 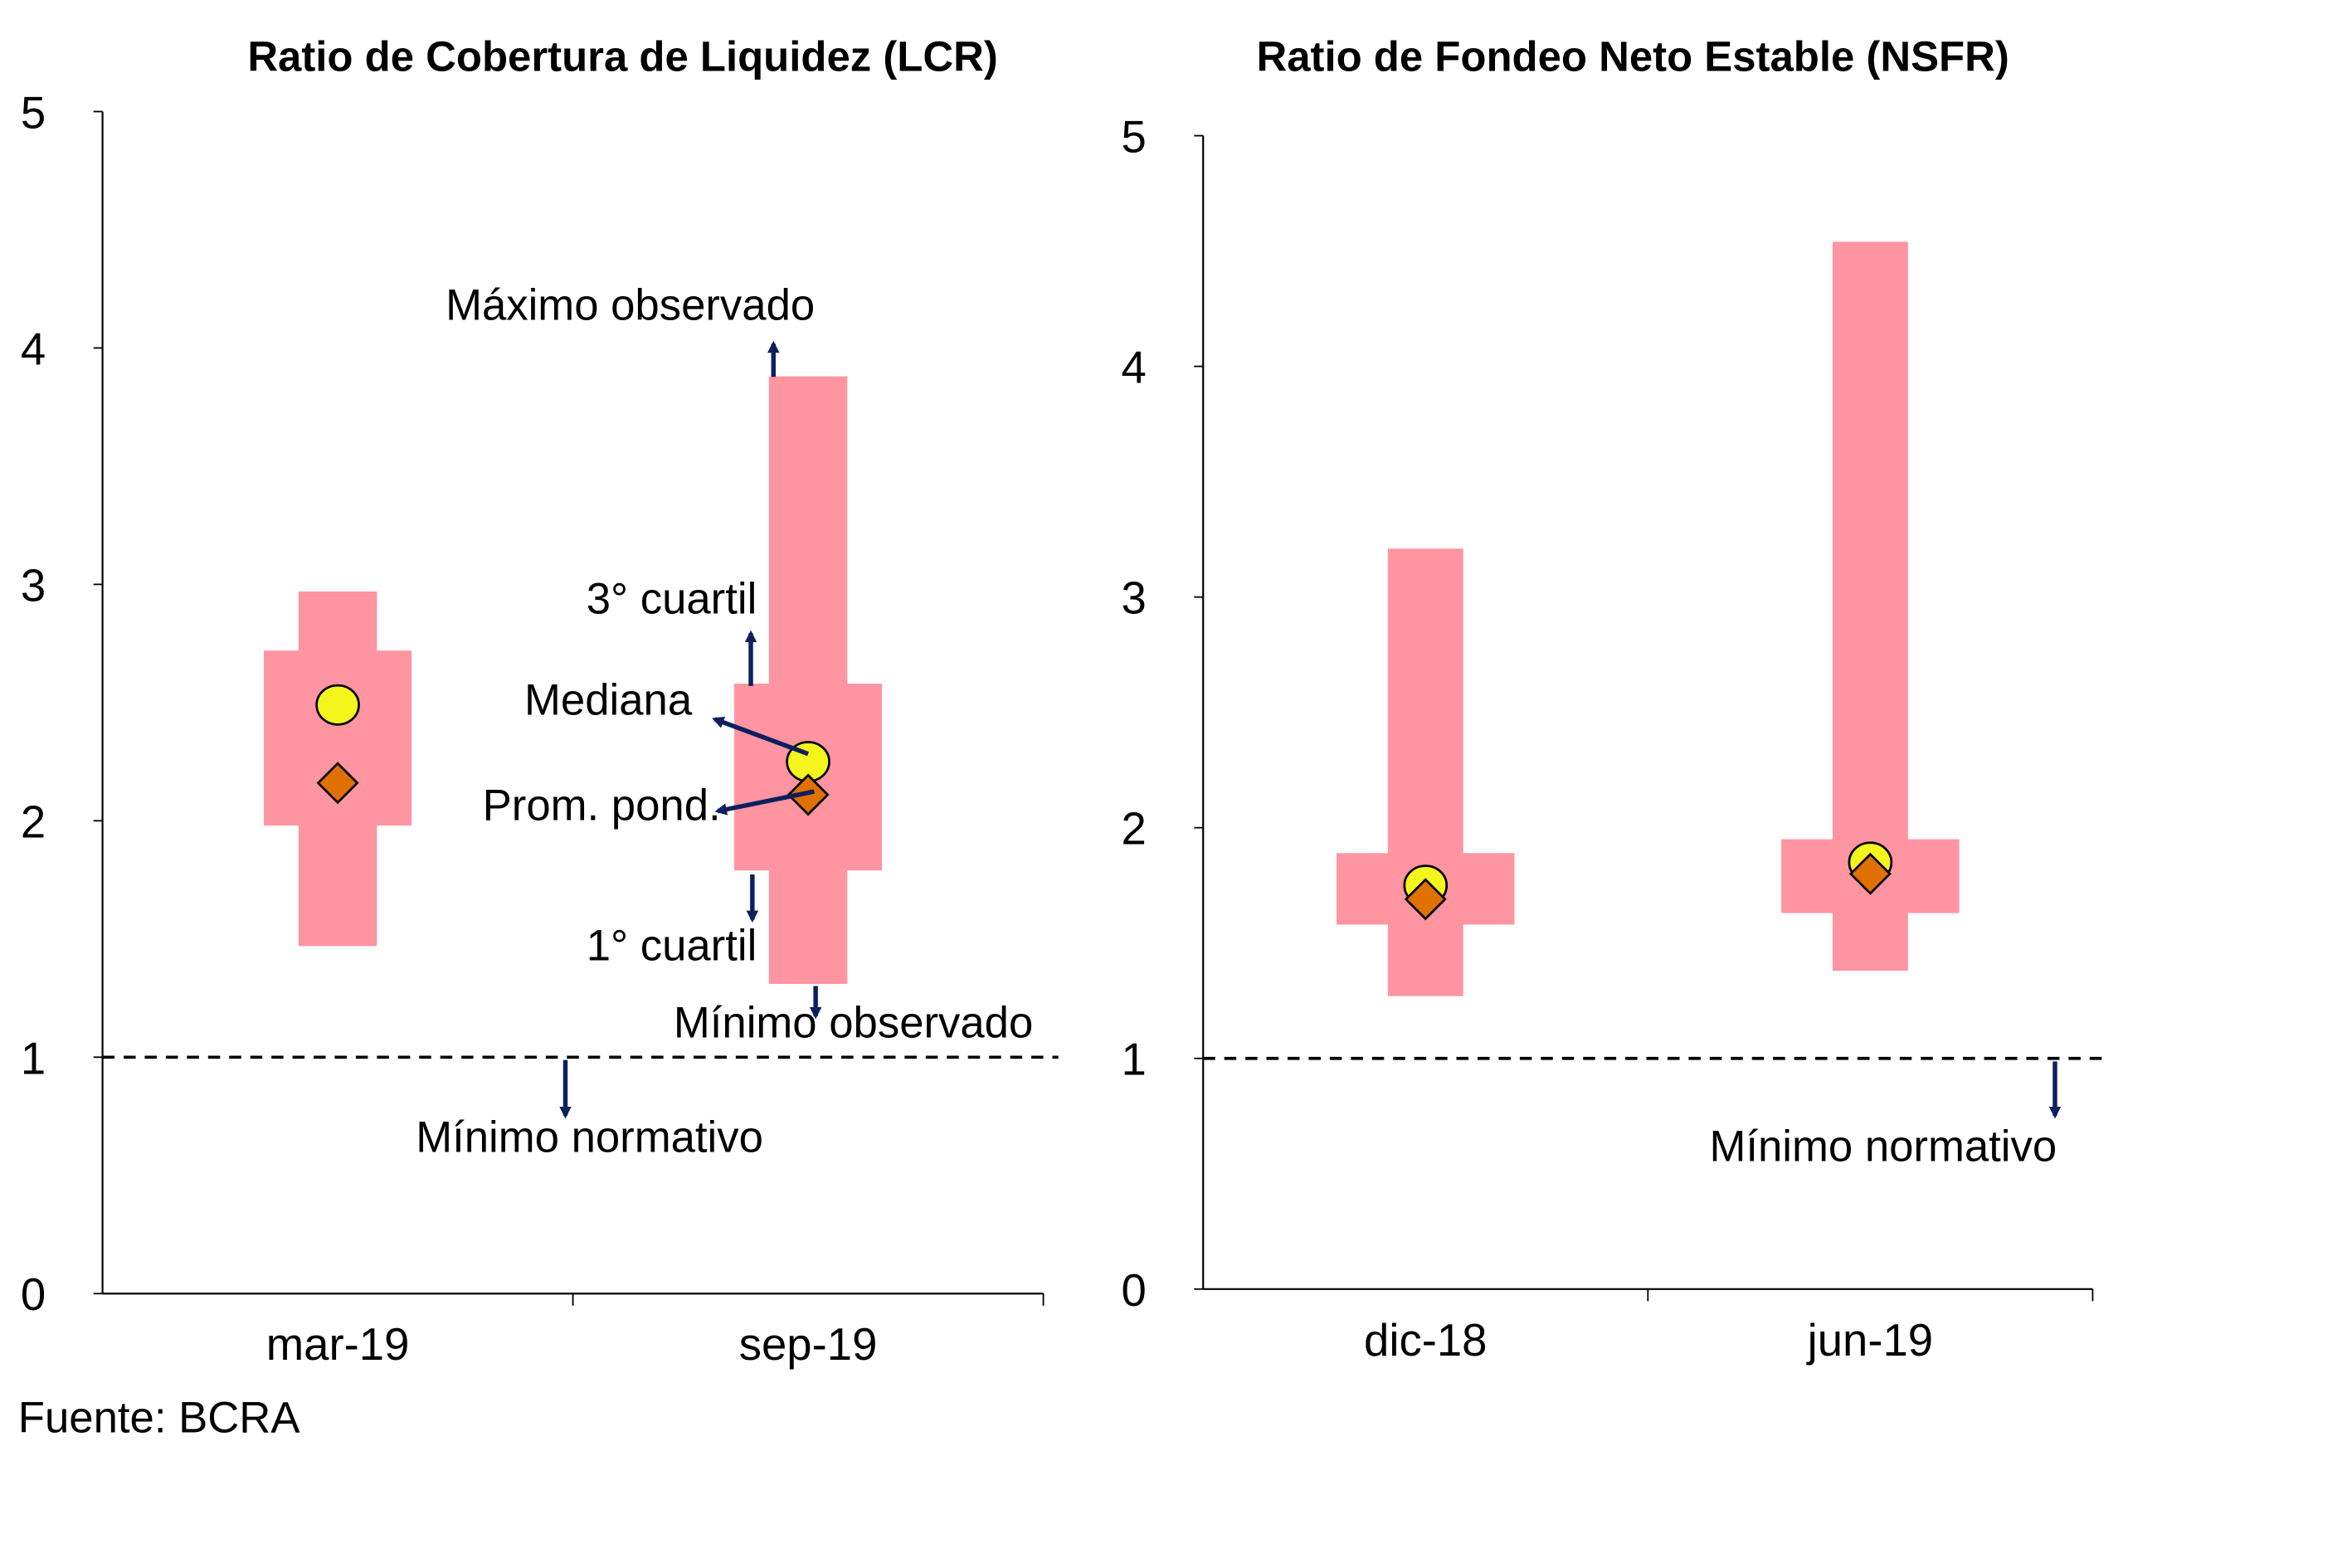 What do you see at coordinates (1870, 1340) in the screenshot?
I see `x-tick-label: jun-19` at bounding box center [1870, 1340].